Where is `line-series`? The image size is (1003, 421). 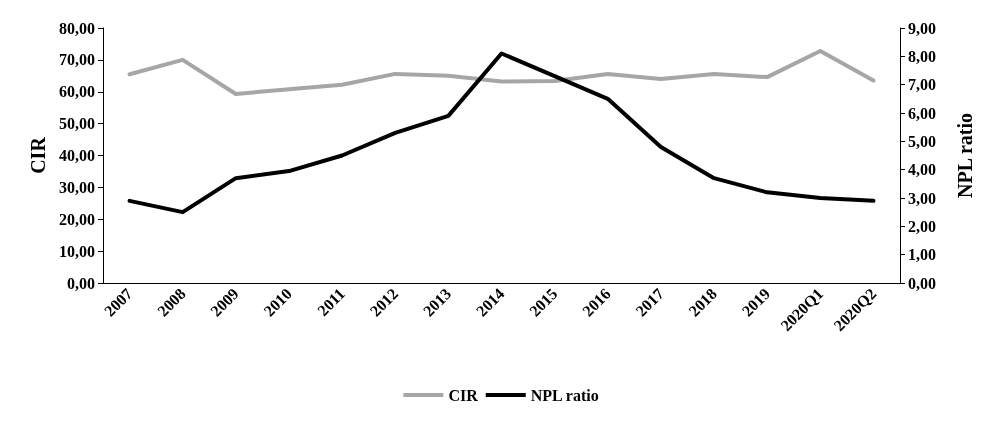 line-series is located at coordinates (501, 72).